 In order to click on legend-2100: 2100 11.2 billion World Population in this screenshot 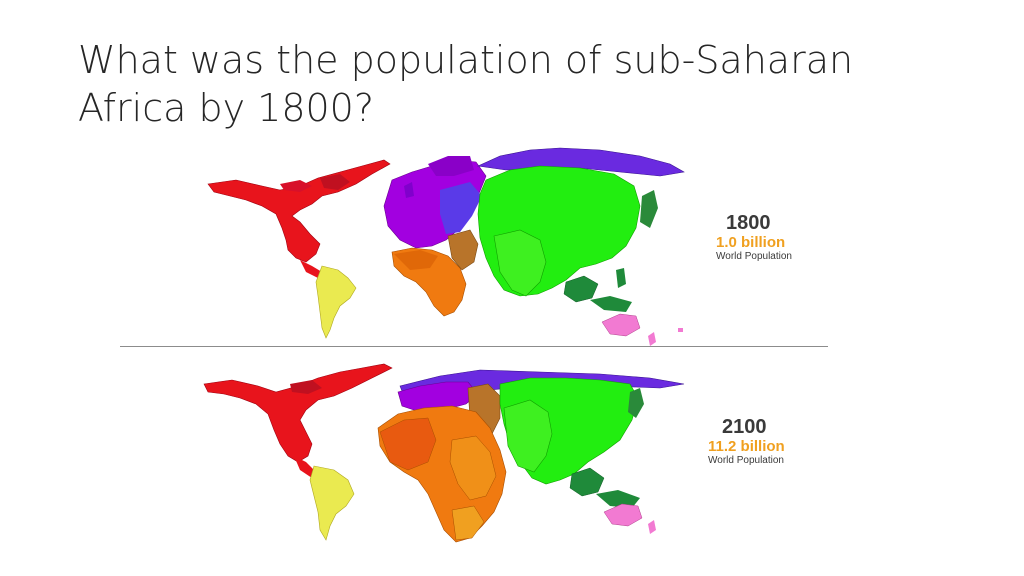, I will do `click(746, 441)`.